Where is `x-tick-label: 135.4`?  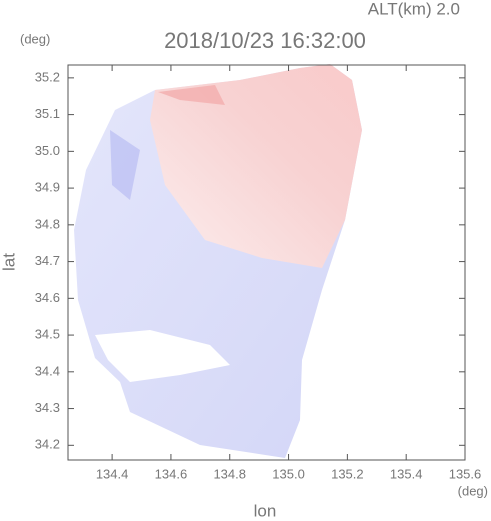
x-tick-label: 135.4 is located at coordinates (406, 473).